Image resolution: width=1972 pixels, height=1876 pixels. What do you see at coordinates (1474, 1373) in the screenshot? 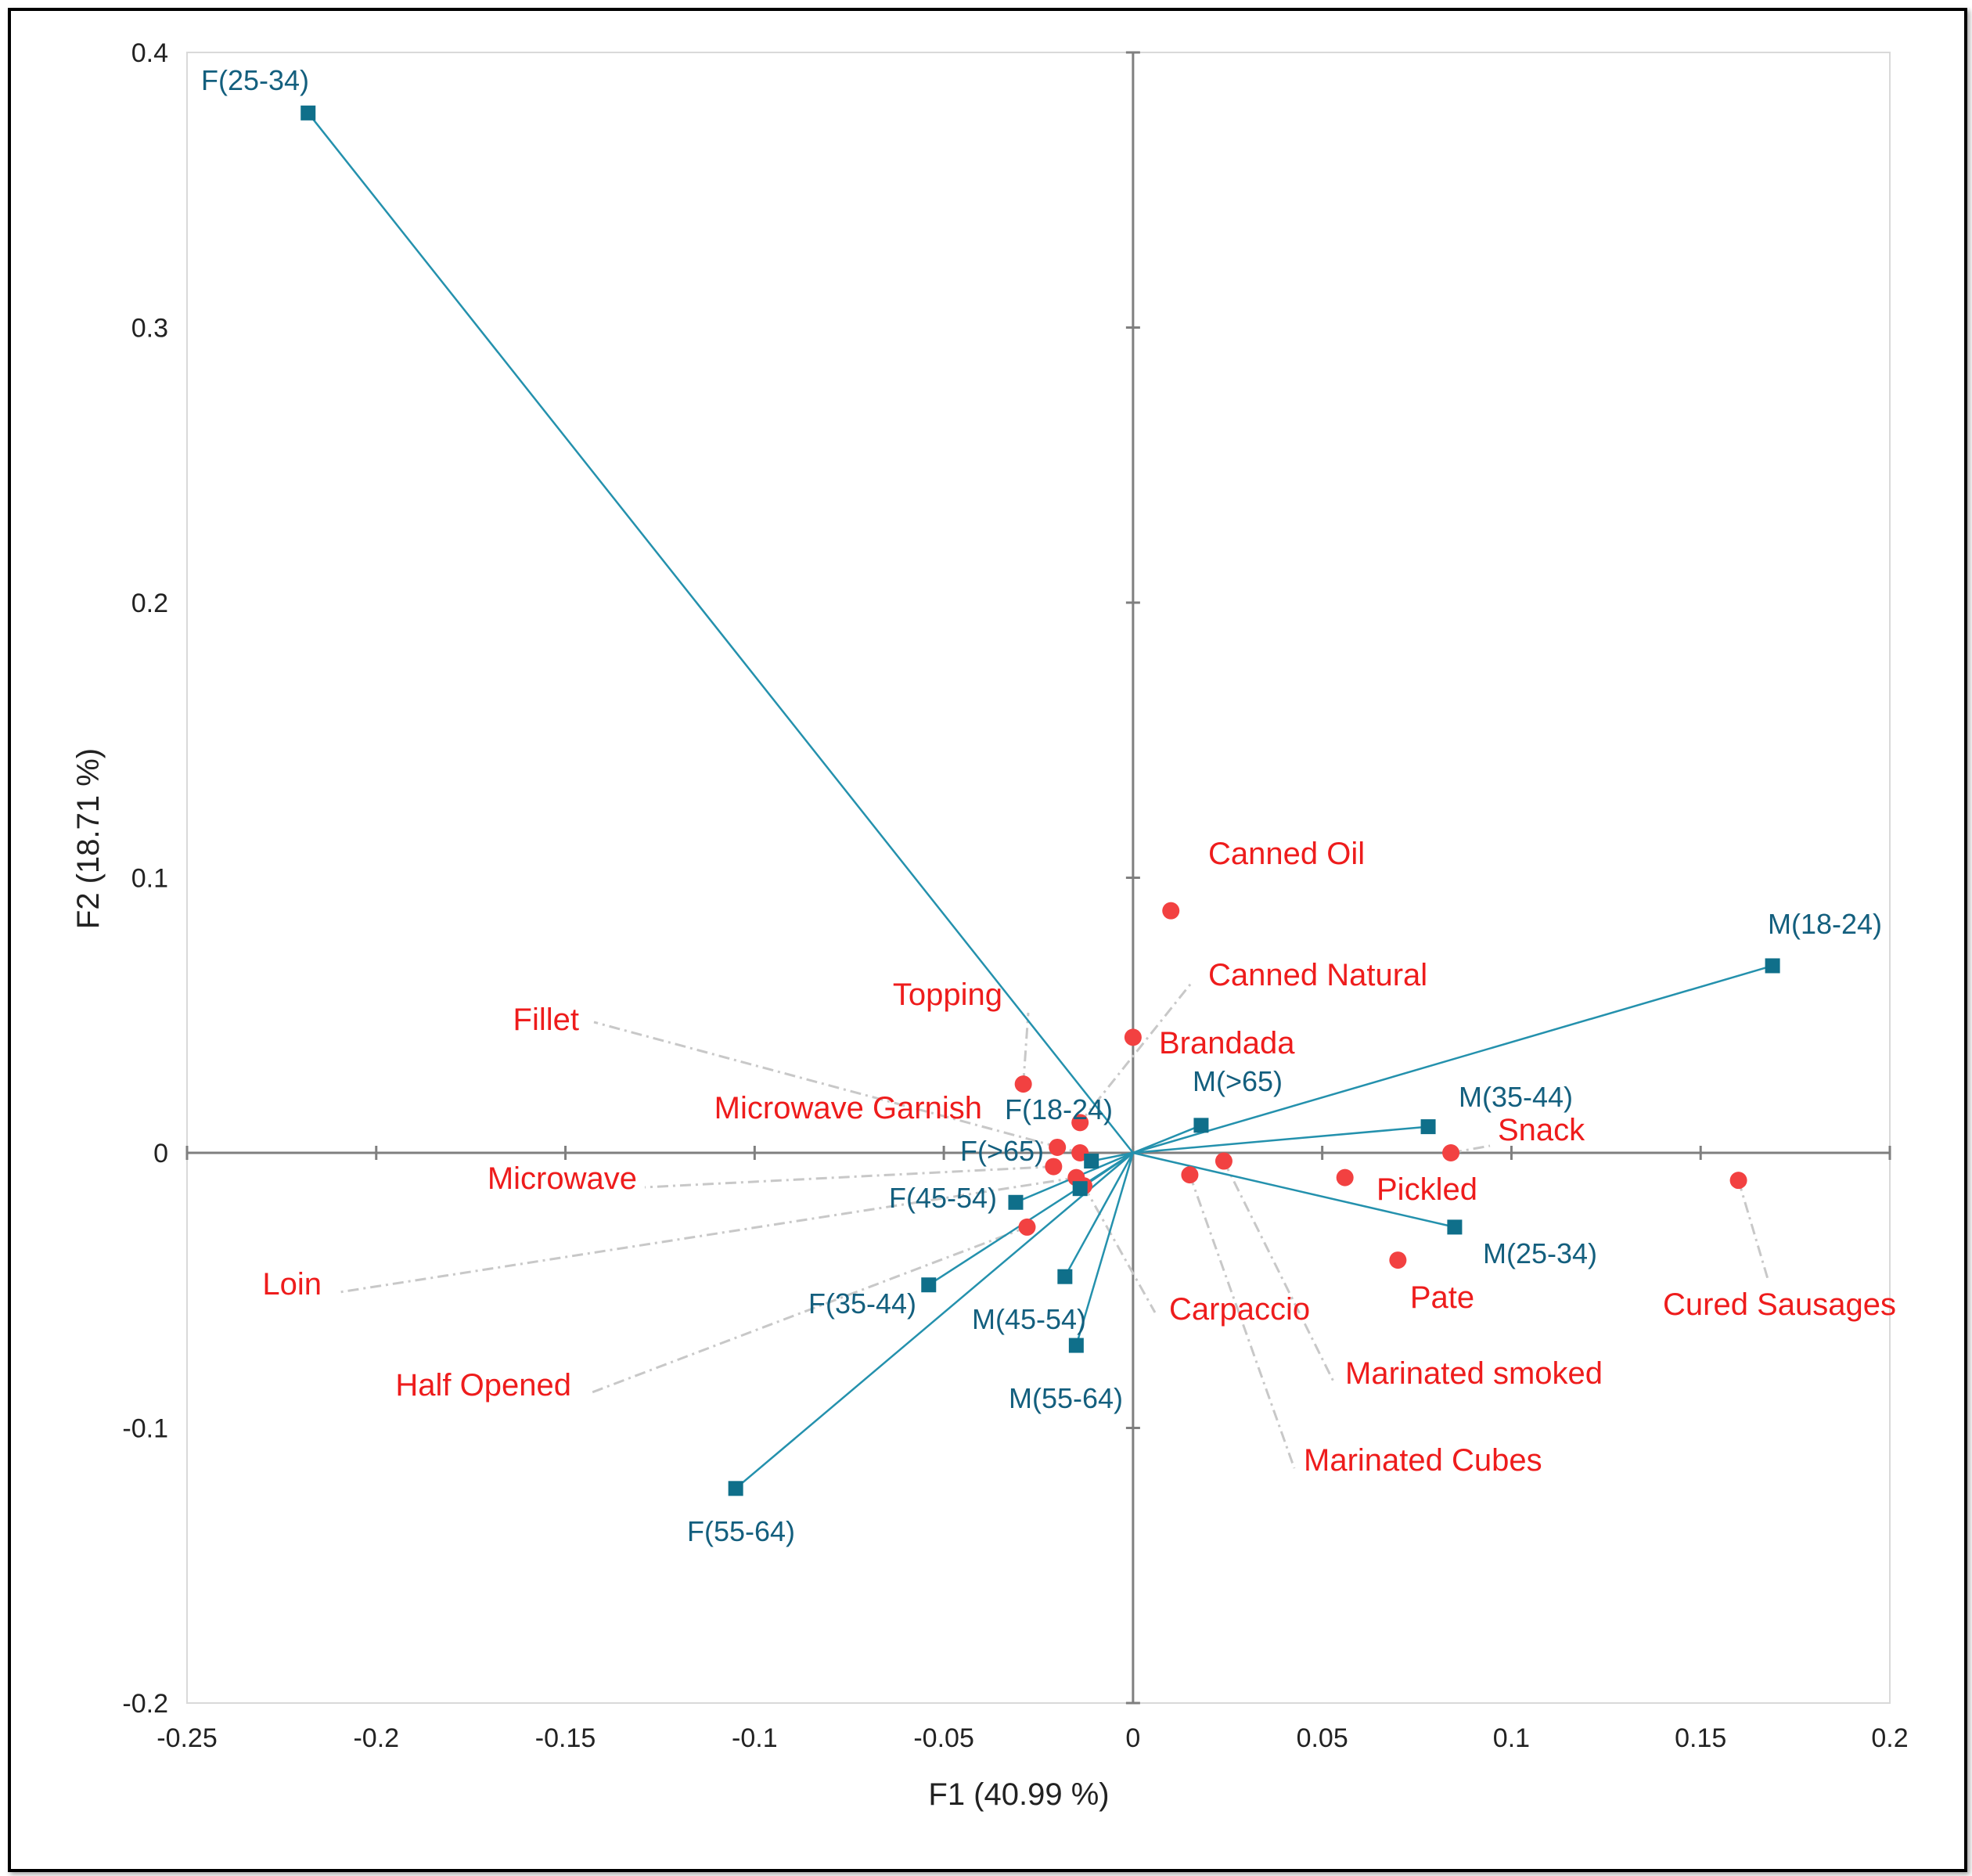
I see `product-label: Marinated smoked` at bounding box center [1474, 1373].